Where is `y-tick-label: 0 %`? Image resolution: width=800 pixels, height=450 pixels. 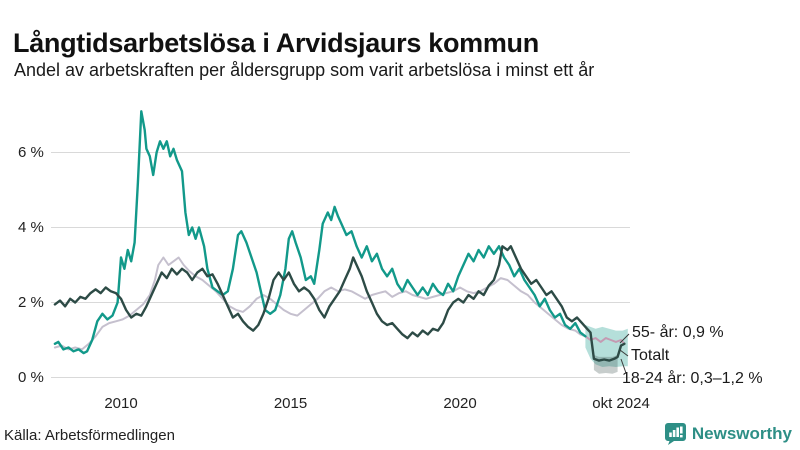
y-tick-label: 0 % is located at coordinates (31, 377).